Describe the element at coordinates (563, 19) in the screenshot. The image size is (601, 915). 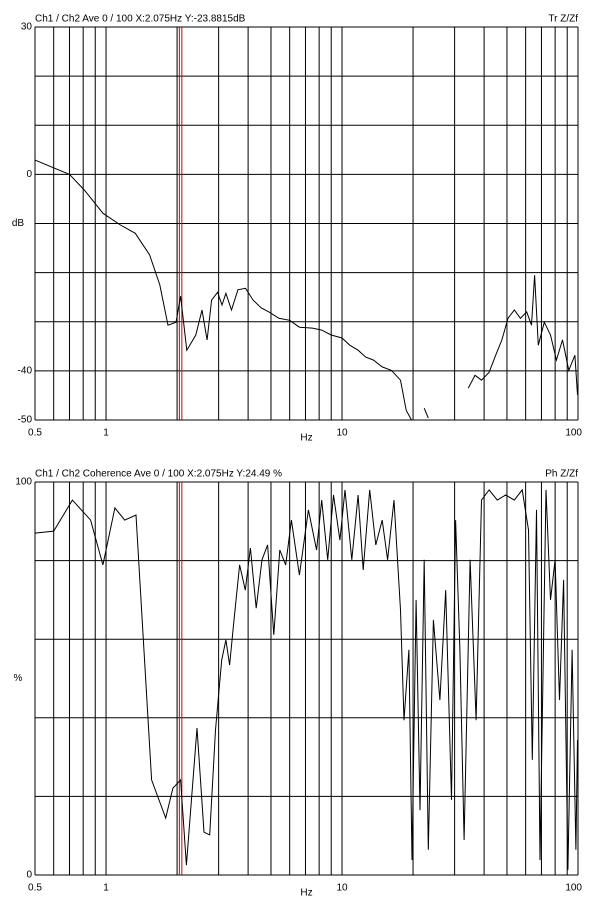
I see `corner-label: Tr Z/Zf` at that location.